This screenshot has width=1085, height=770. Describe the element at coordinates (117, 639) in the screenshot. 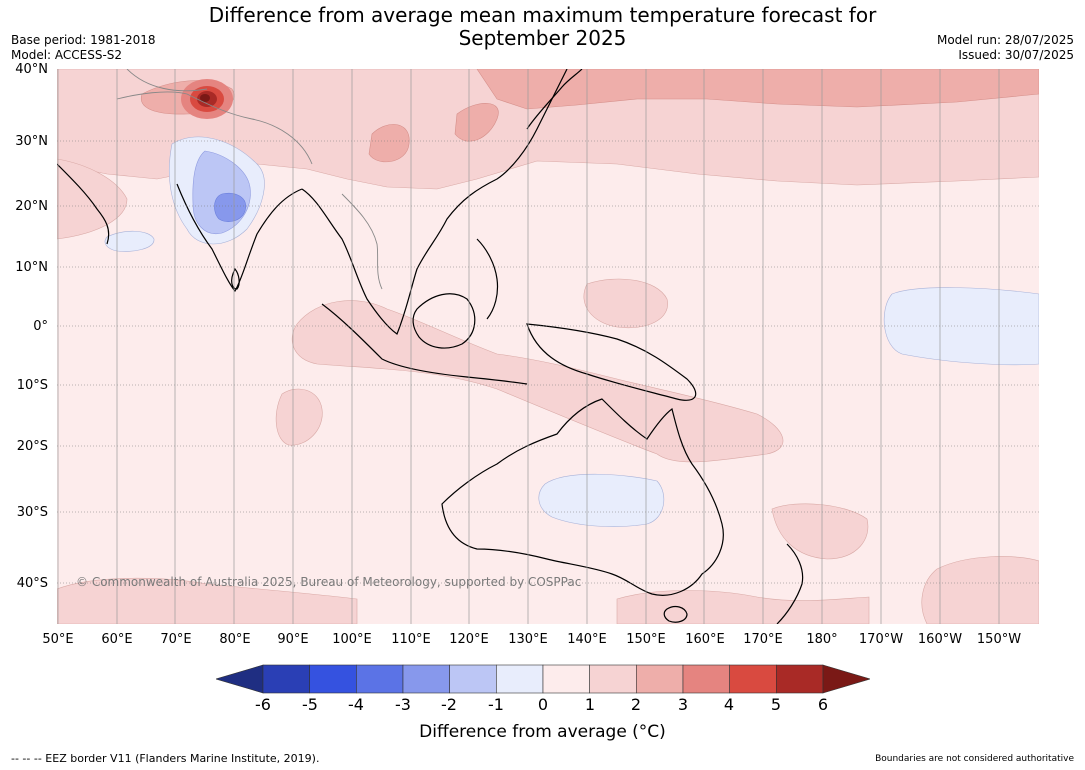

I see `lon-tick: 60°E` at that location.